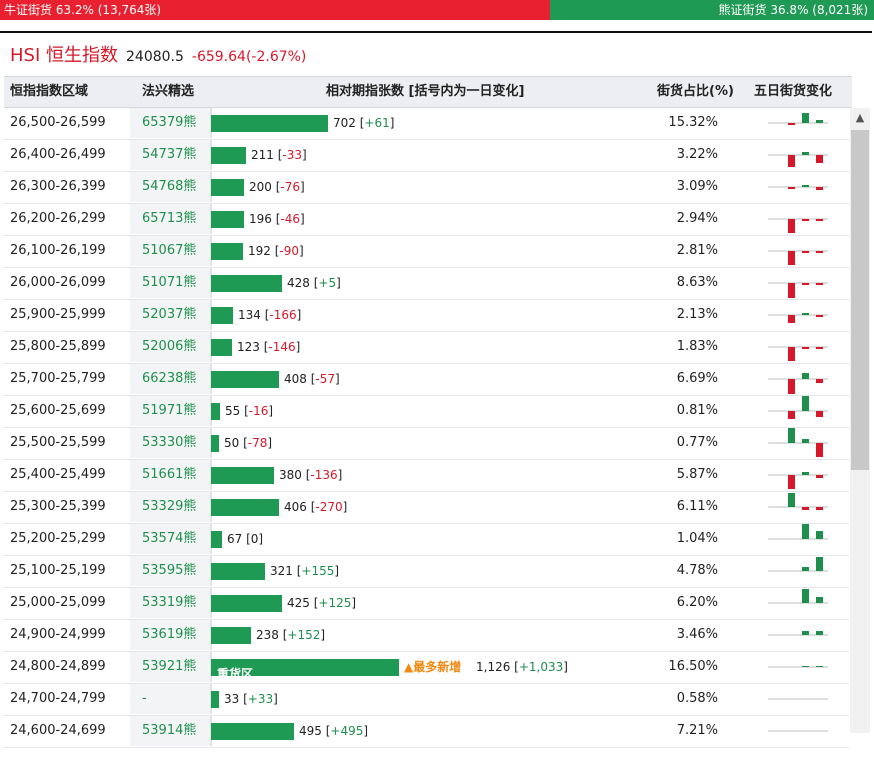 The width and height of the screenshot is (874, 758). What do you see at coordinates (431, 507) in the screenshot?
I see `relative-count-cell: 406 [-270]` at bounding box center [431, 507].